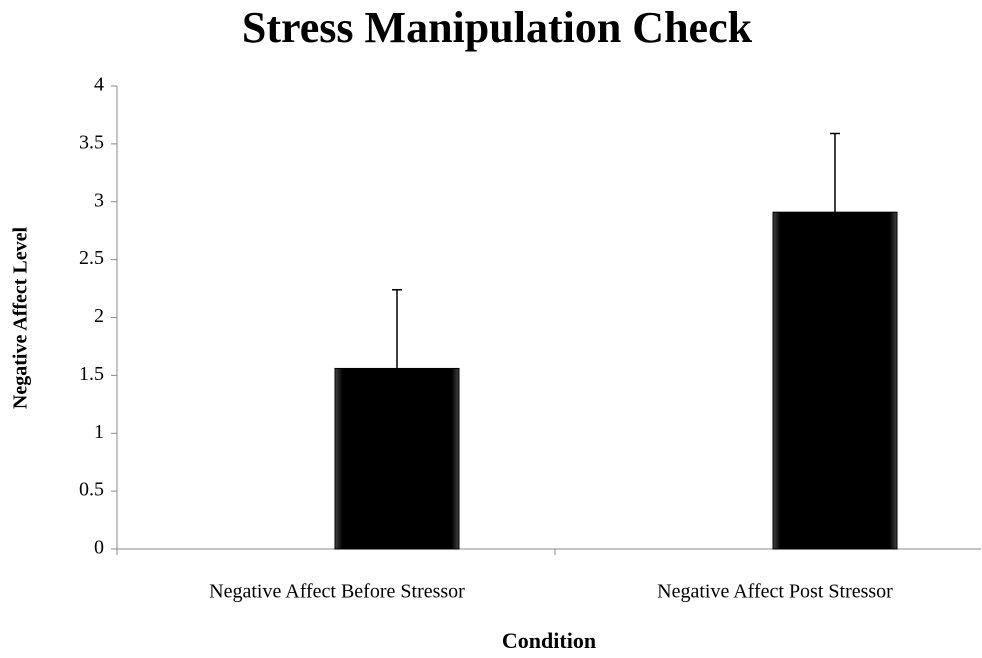 The image size is (982, 658). I want to click on y-tick-label: 0.5, so click(91, 490).